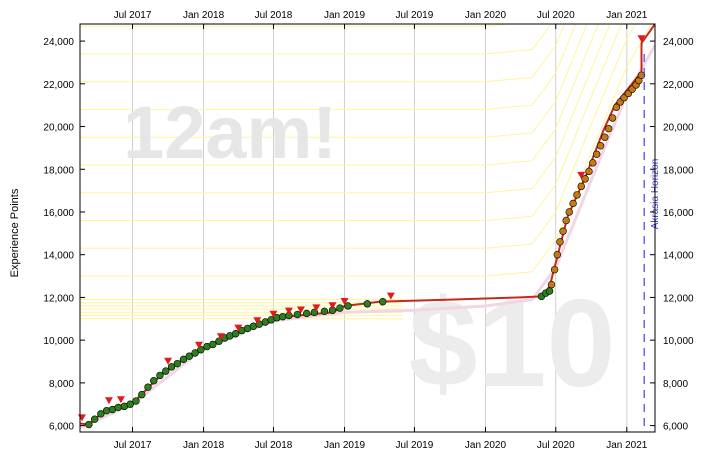 The height and width of the screenshot is (462, 714). Describe the element at coordinates (652, 243) in the screenshot. I see `horizon-layer: Akrasia Horizon` at that location.